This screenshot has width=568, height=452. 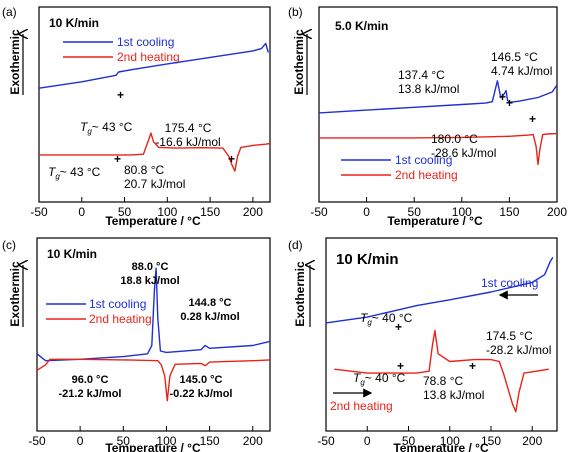 What do you see at coordinates (150, 267) in the screenshot?
I see `annotation-c-1: 88.0 °C` at bounding box center [150, 267].